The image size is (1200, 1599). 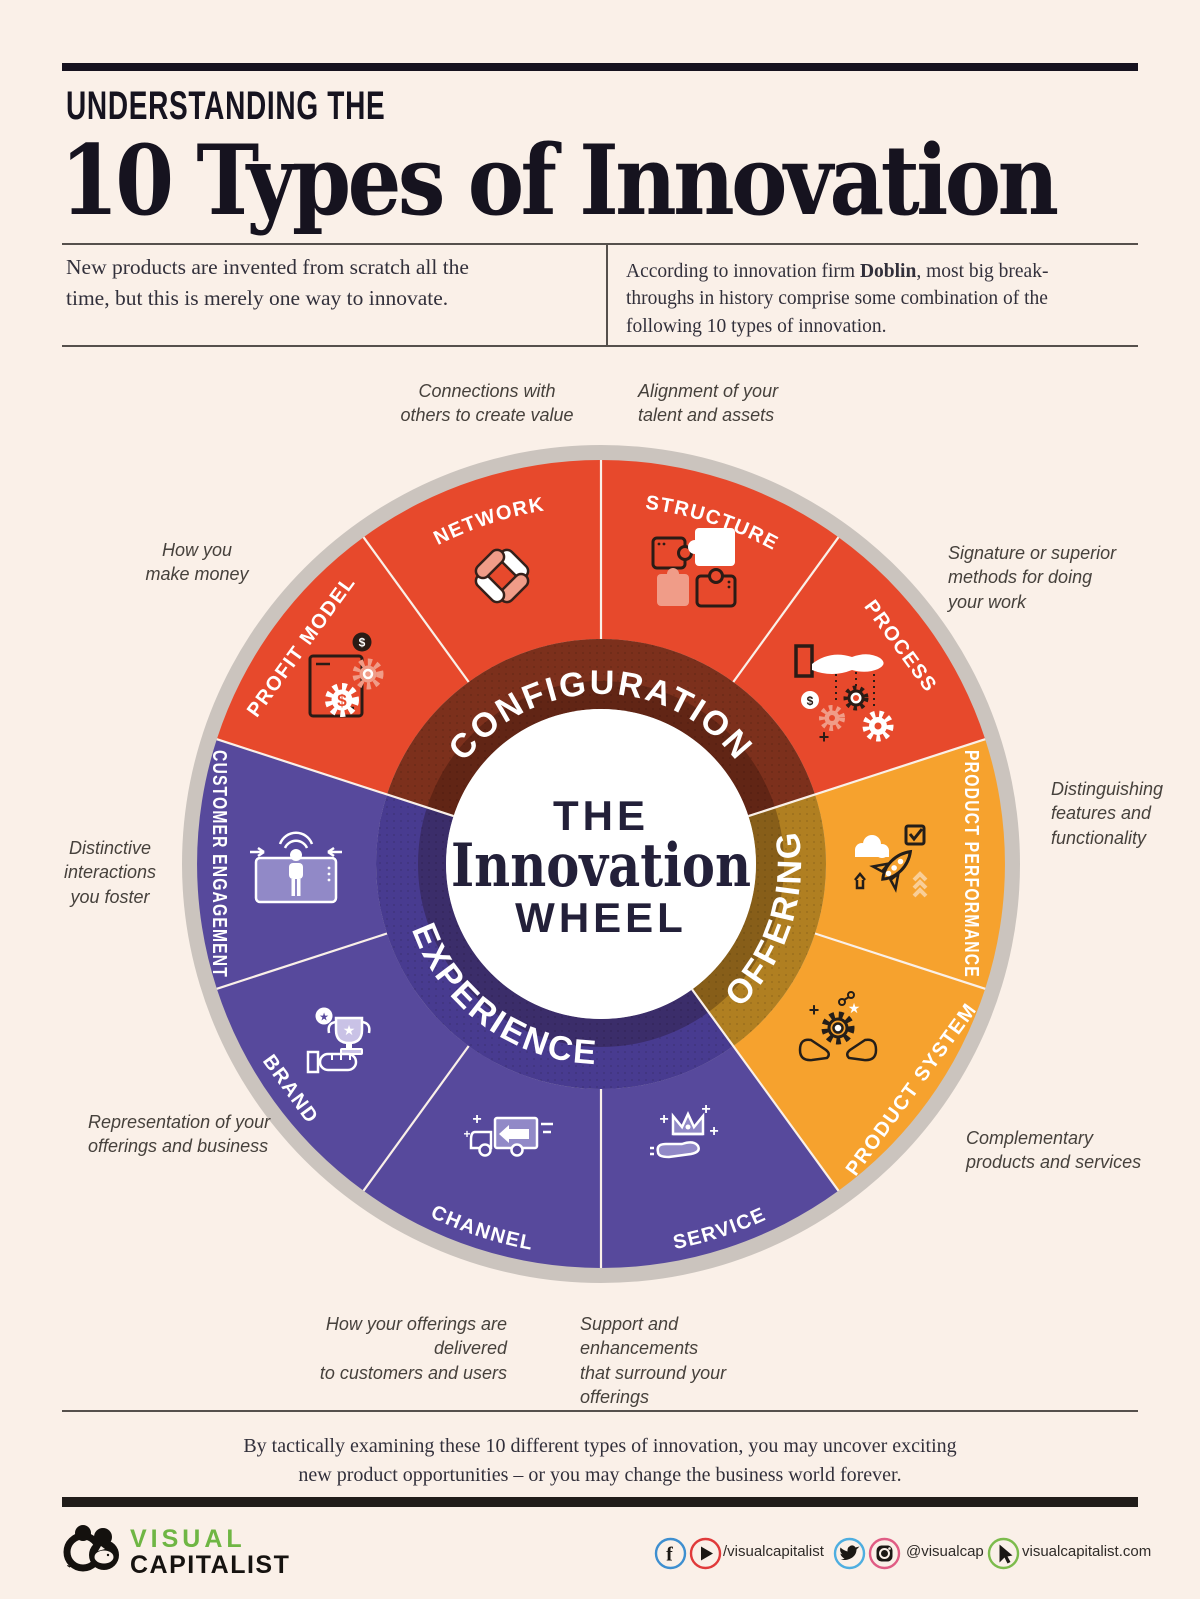 I want to click on facebook-icon: f, so click(x=670, y=1553).